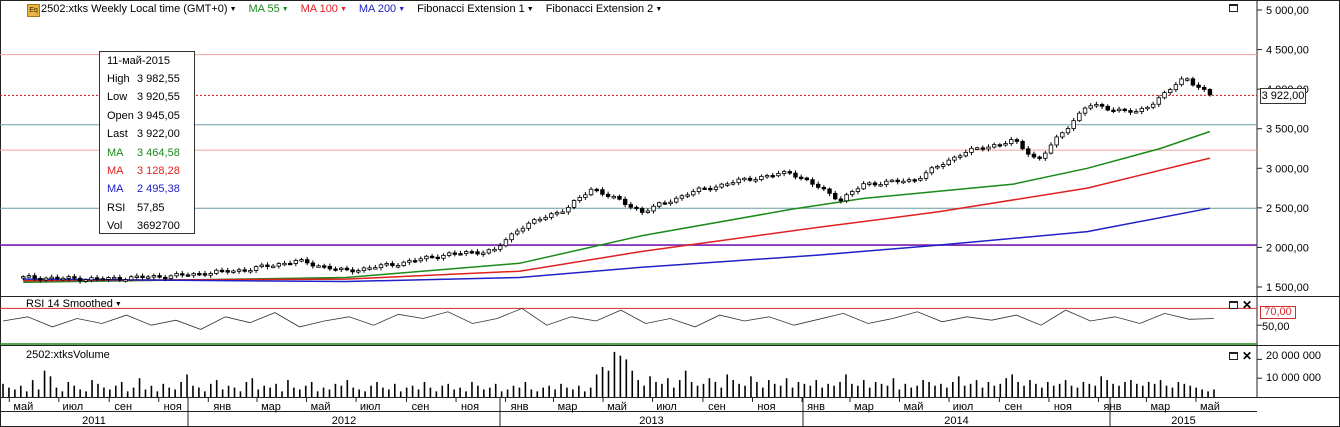  I want to click on info-key: Open, so click(120, 115).